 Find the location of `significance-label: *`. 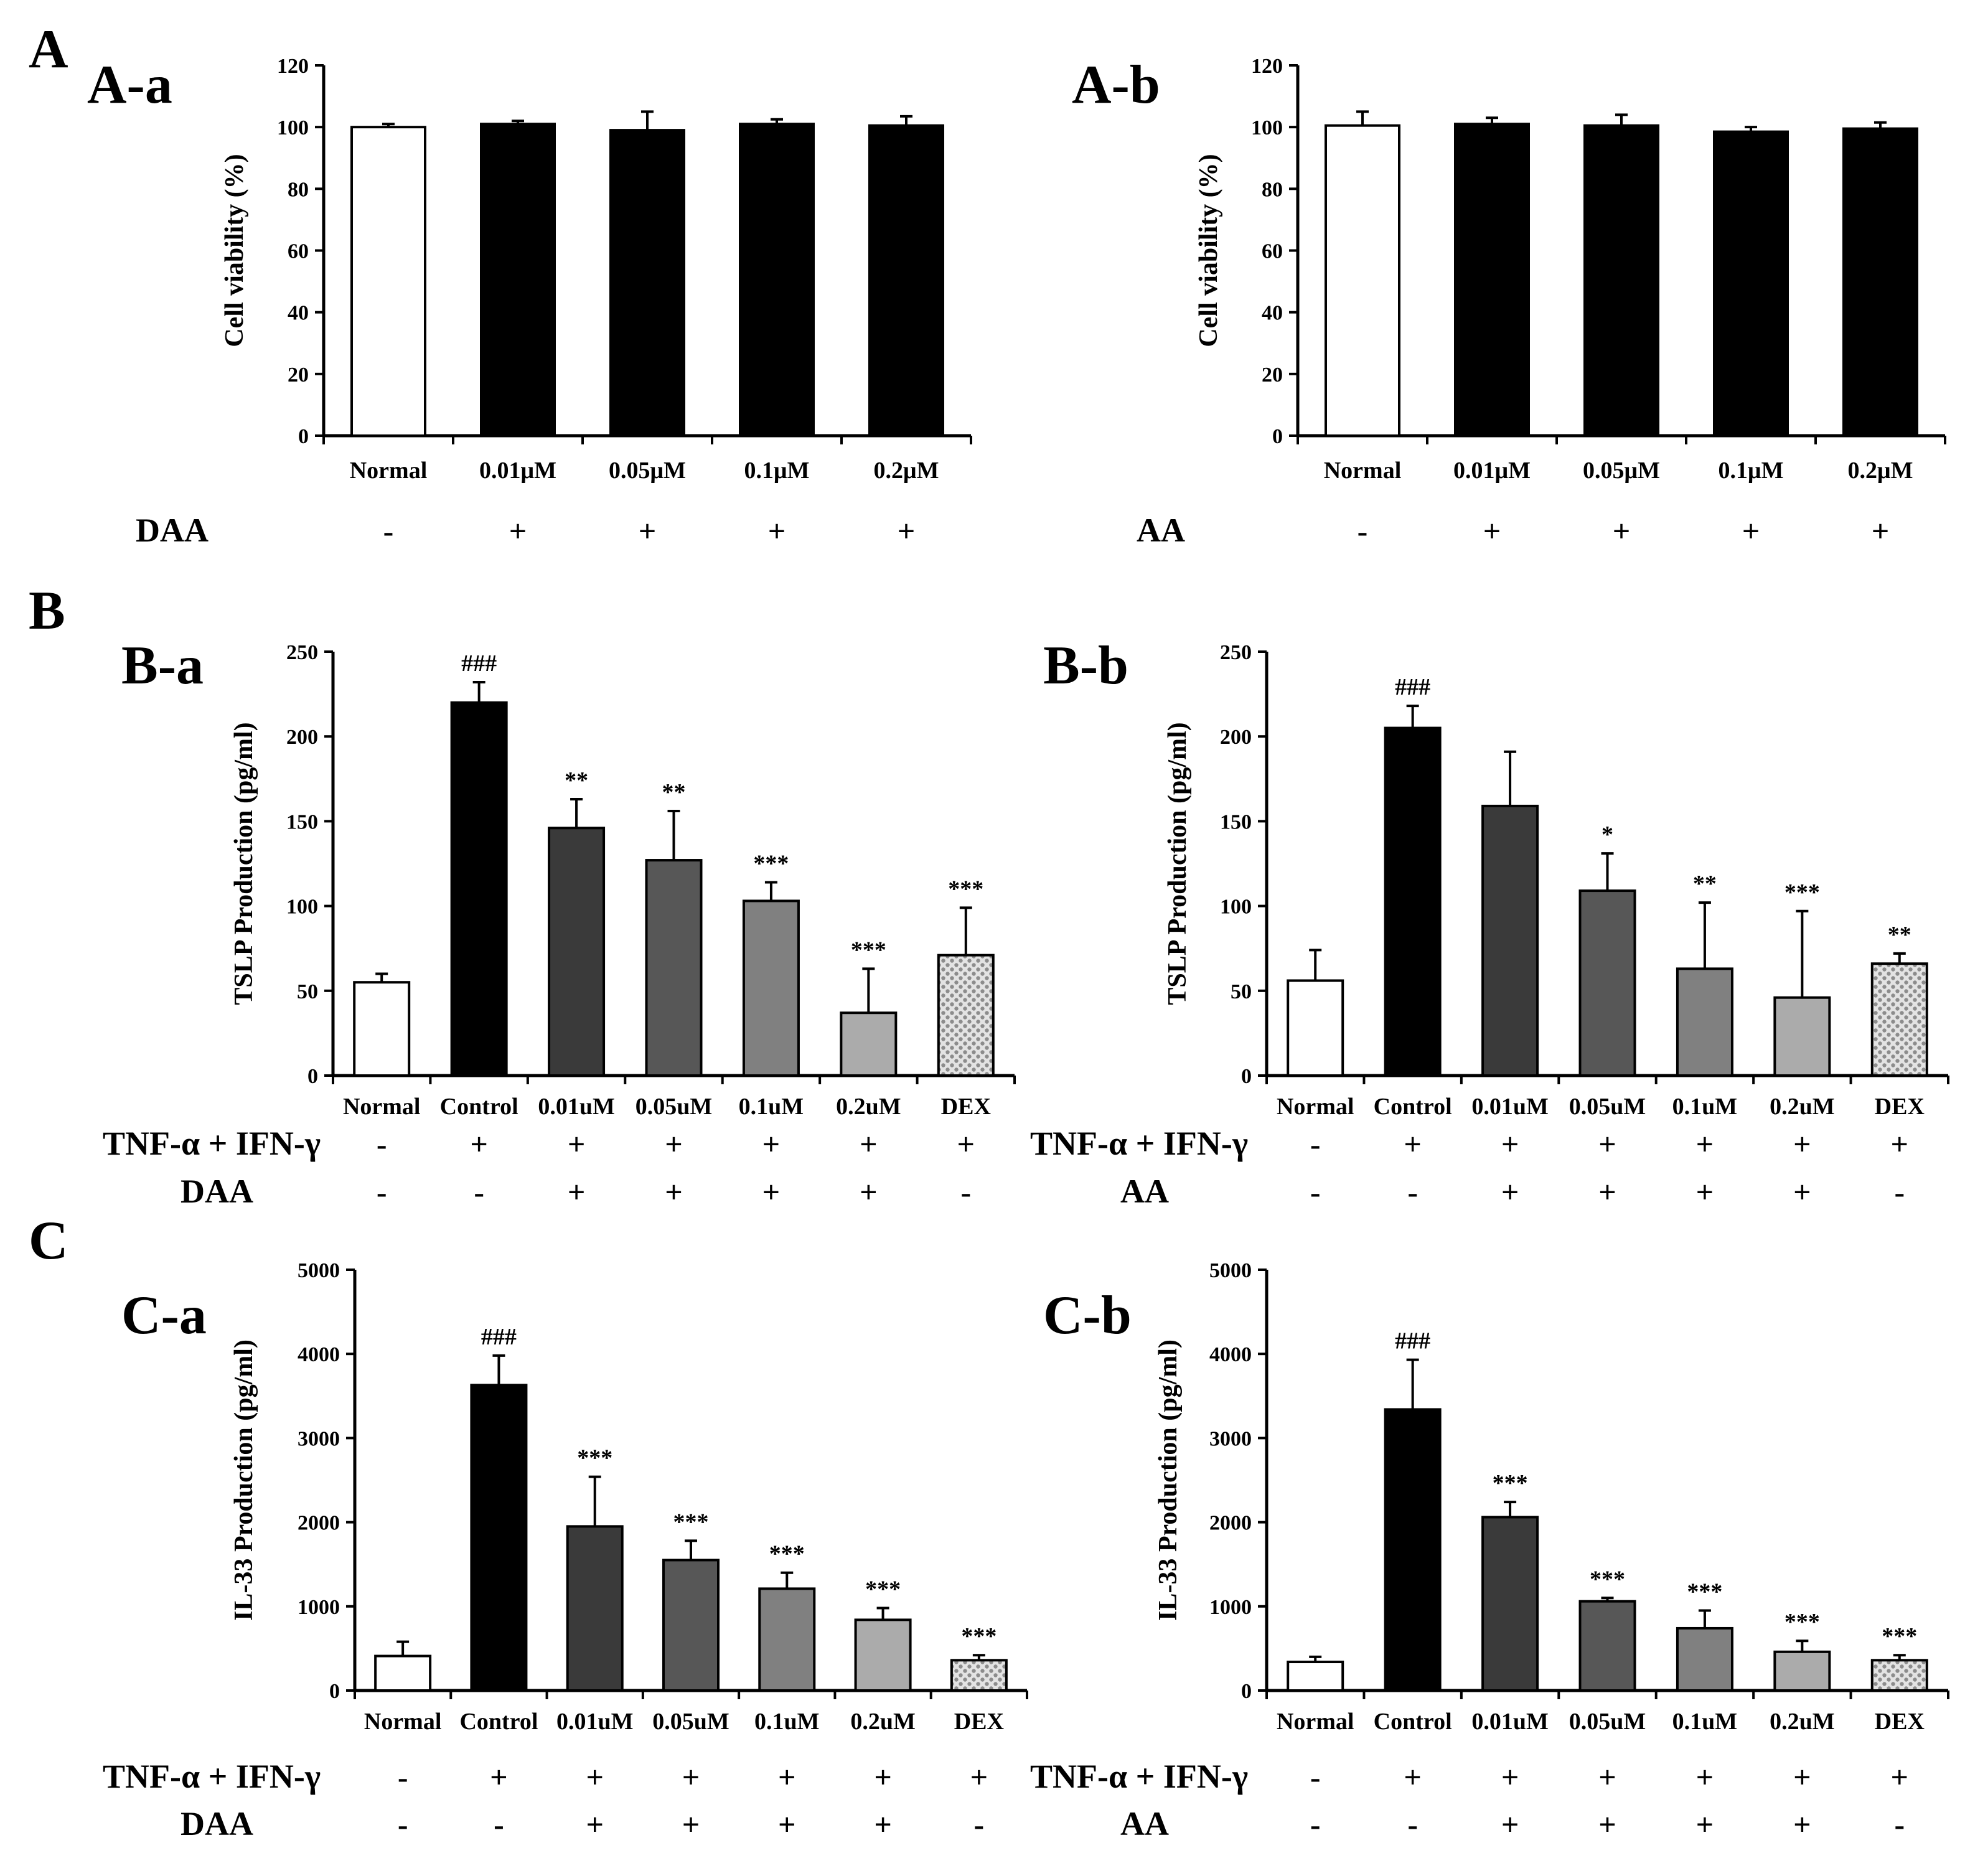

significance-label: * is located at coordinates (1608, 835).